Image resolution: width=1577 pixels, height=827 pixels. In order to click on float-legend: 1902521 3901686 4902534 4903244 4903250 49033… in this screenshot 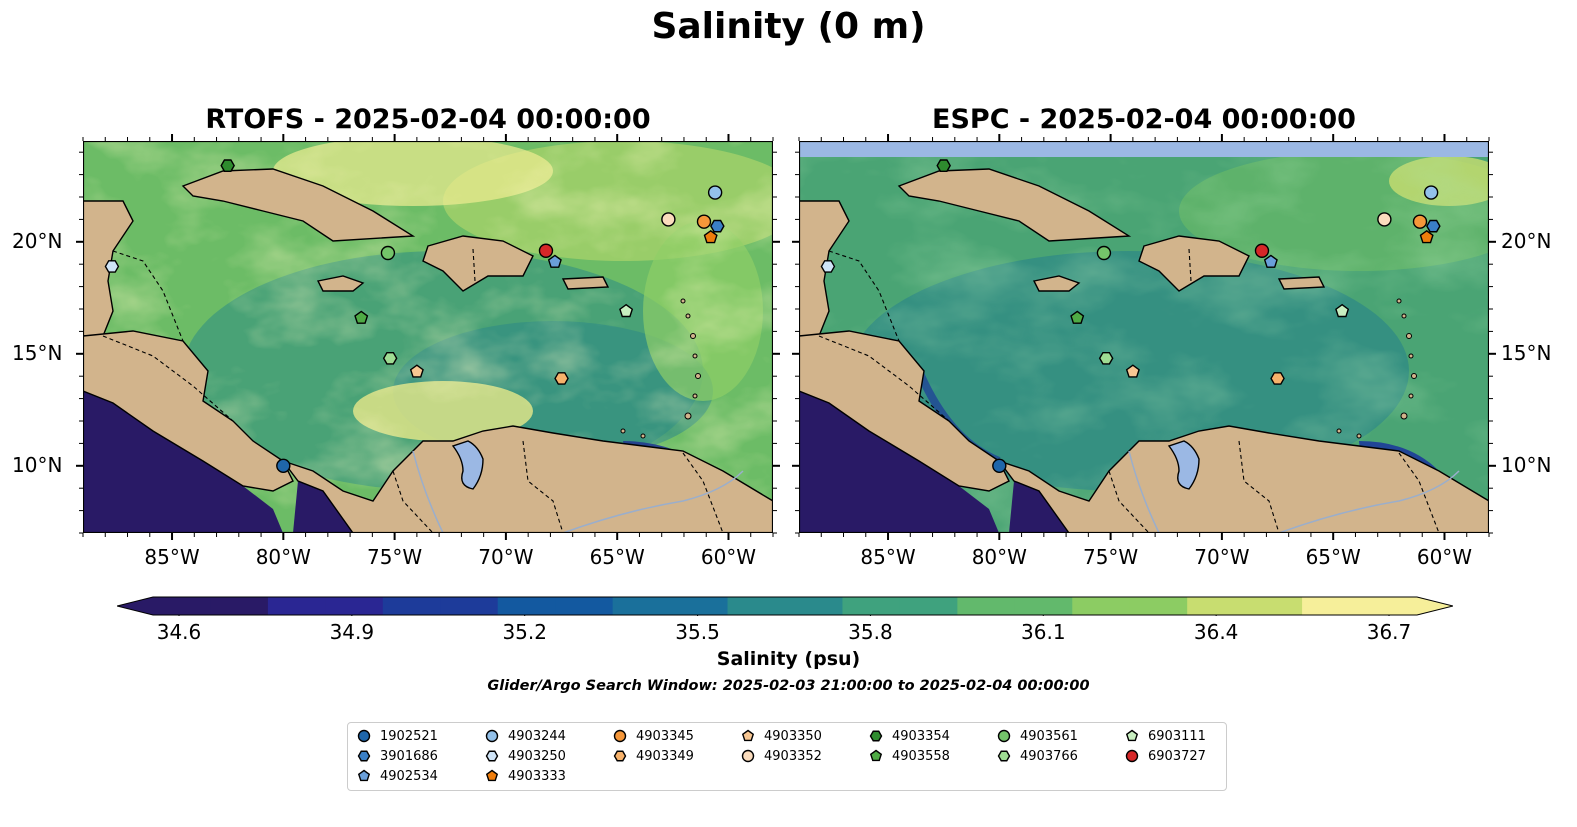, I will do `click(787, 756)`.